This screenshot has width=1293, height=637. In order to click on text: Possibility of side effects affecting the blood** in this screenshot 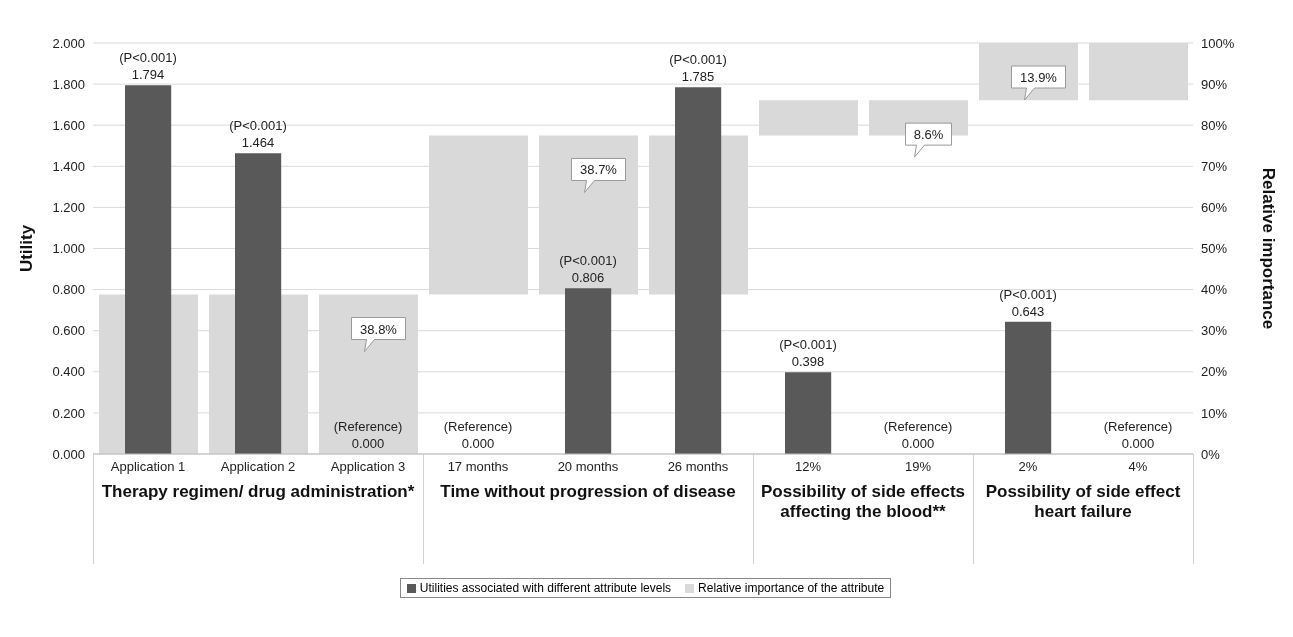, I will do `click(863, 502)`.